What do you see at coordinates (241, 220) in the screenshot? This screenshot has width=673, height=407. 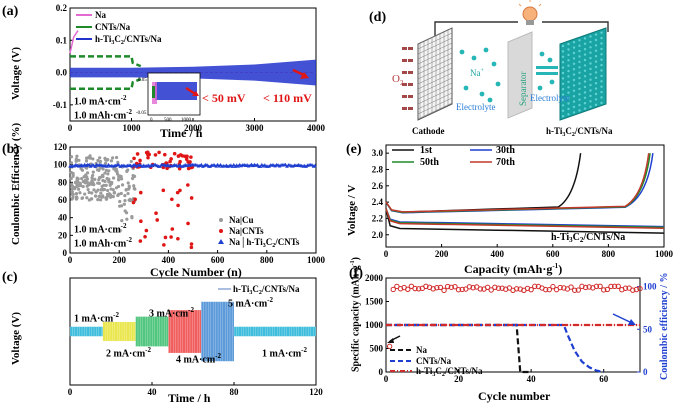 I see `legend-b-nacu: Na|Cu` at bounding box center [241, 220].